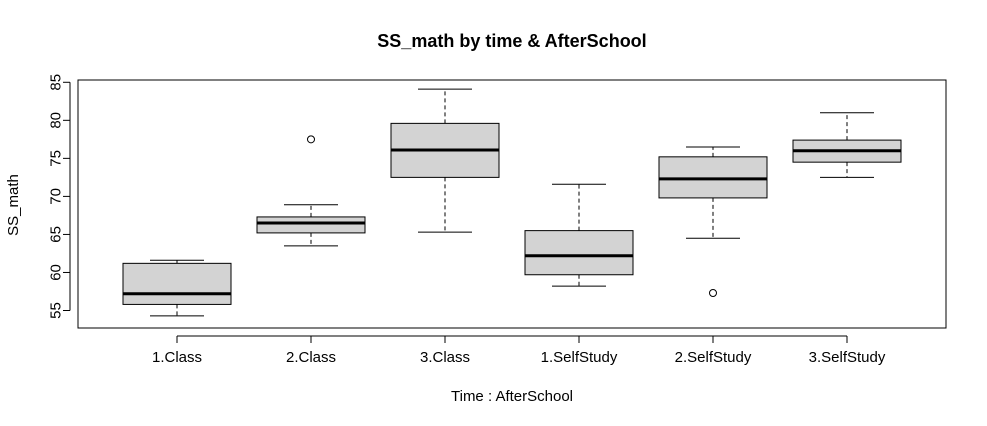 This screenshot has width=987, height=426. Describe the element at coordinates (847, 145) in the screenshot. I see `box-3.SelfStudy` at that location.